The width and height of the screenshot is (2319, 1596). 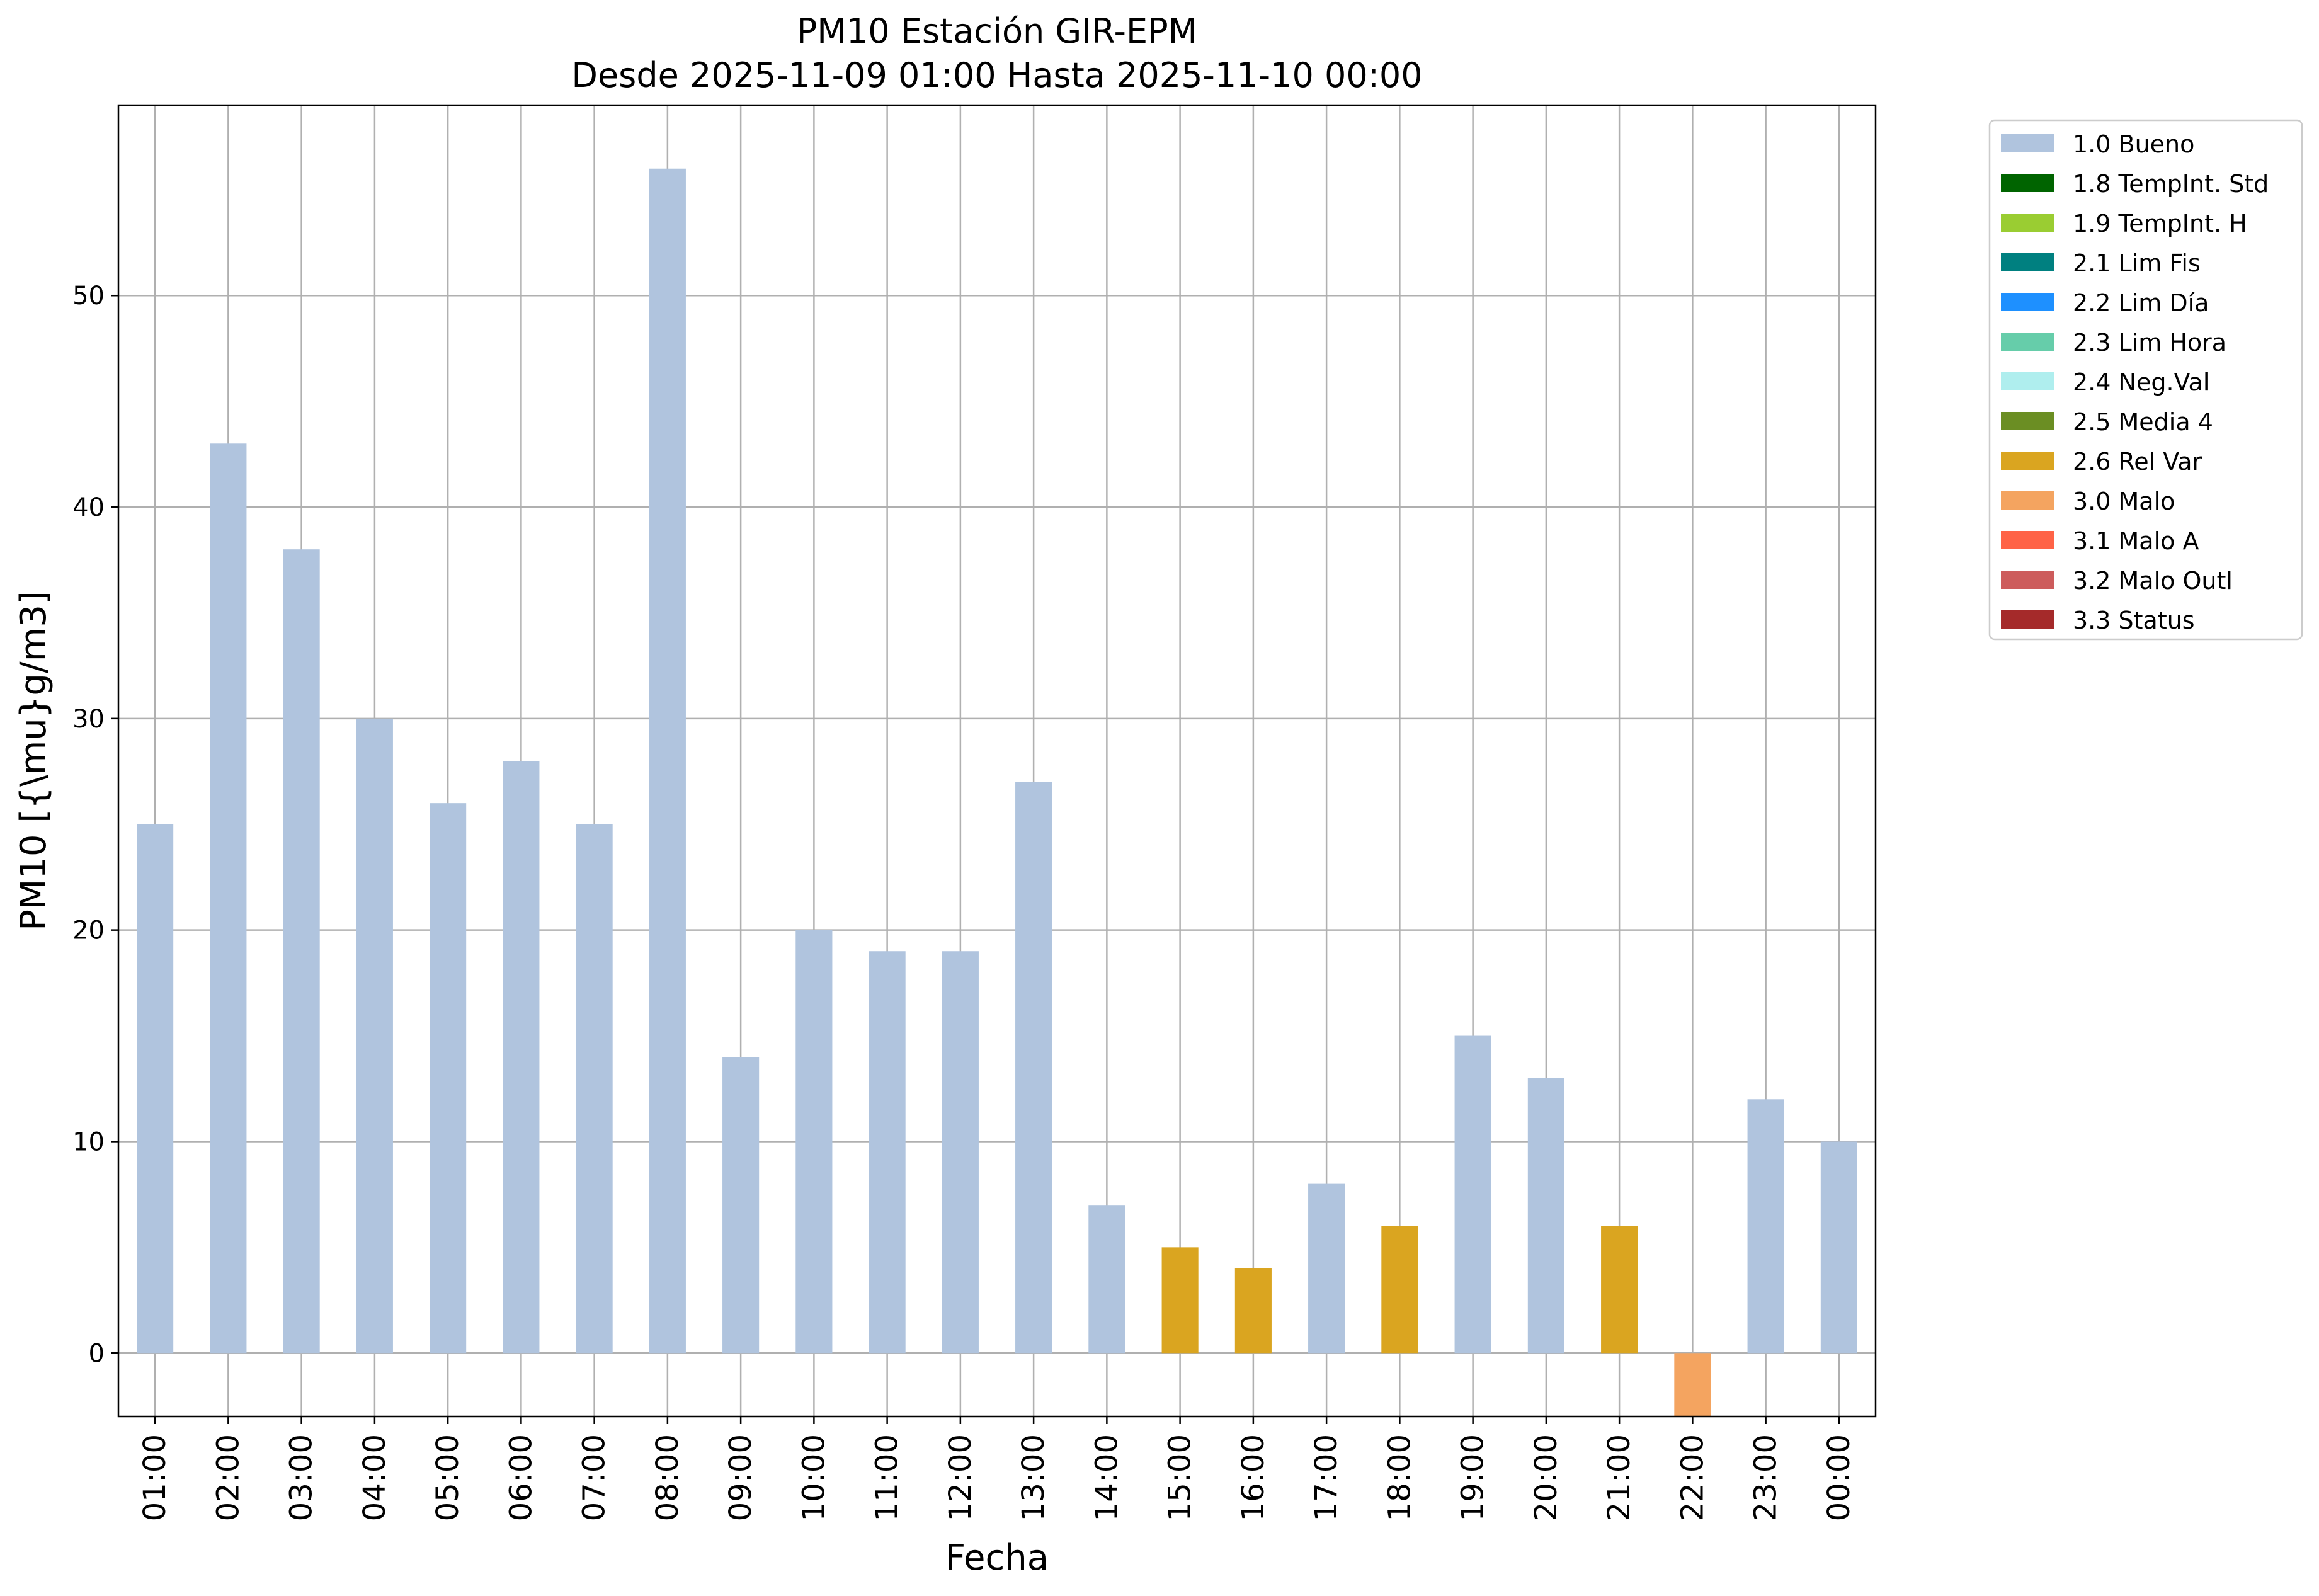 What do you see at coordinates (520, 1477) in the screenshot?
I see `x-tick-label: 06:00` at bounding box center [520, 1477].